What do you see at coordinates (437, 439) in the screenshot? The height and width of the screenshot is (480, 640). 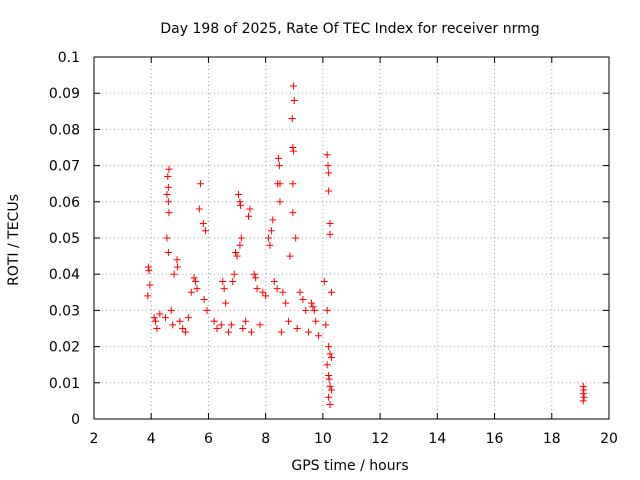 I see `x-tick-label: 14` at bounding box center [437, 439].